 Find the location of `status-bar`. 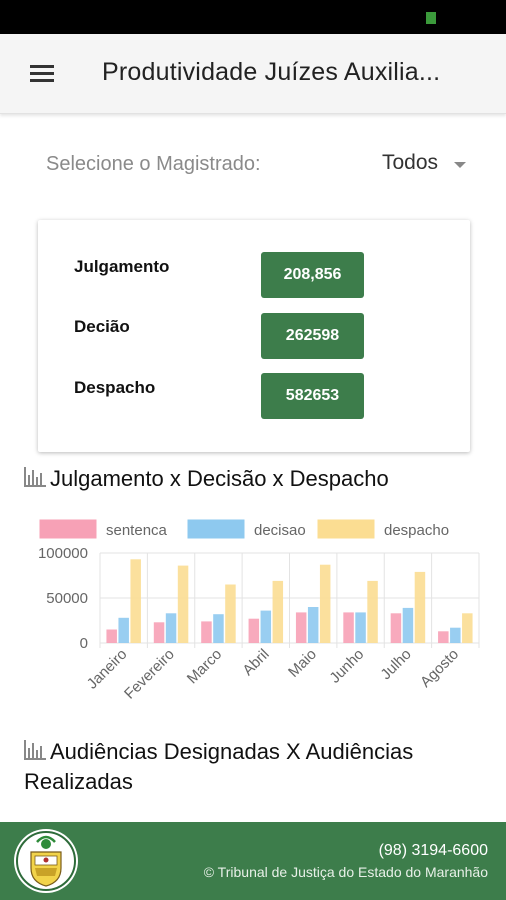

status-bar is located at coordinates (253, 17).